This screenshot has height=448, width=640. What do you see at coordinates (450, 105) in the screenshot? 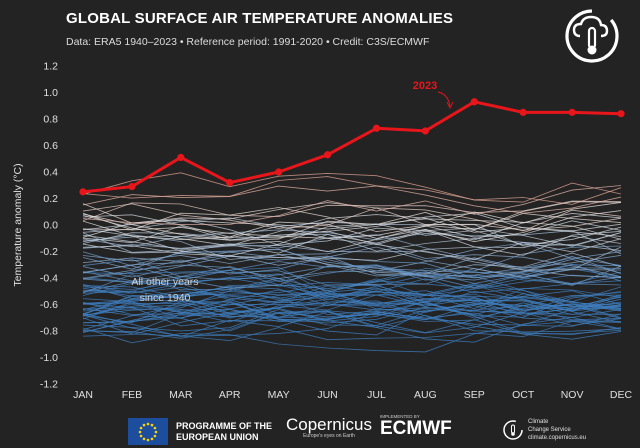
I see `series-2023-arrowhead` at bounding box center [450, 105].